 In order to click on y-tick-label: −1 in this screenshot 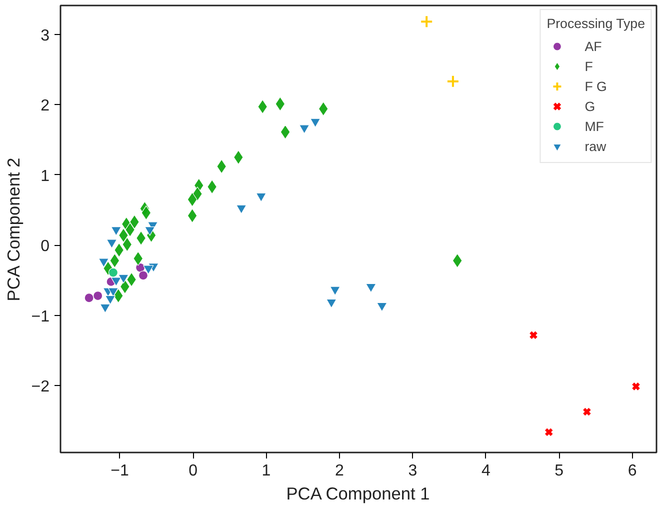, I will do `click(40, 317)`.